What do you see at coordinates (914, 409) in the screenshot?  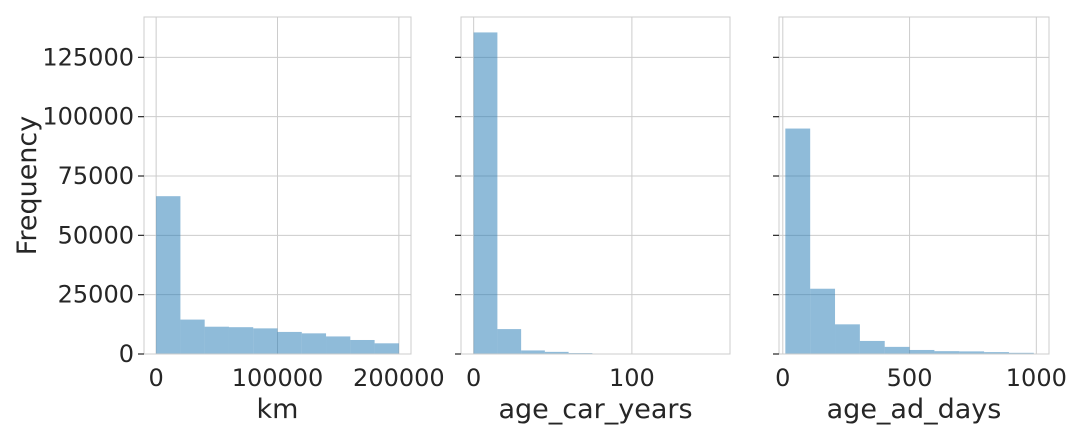 I see `x-axis-label: age_ad_days` at bounding box center [914, 409].